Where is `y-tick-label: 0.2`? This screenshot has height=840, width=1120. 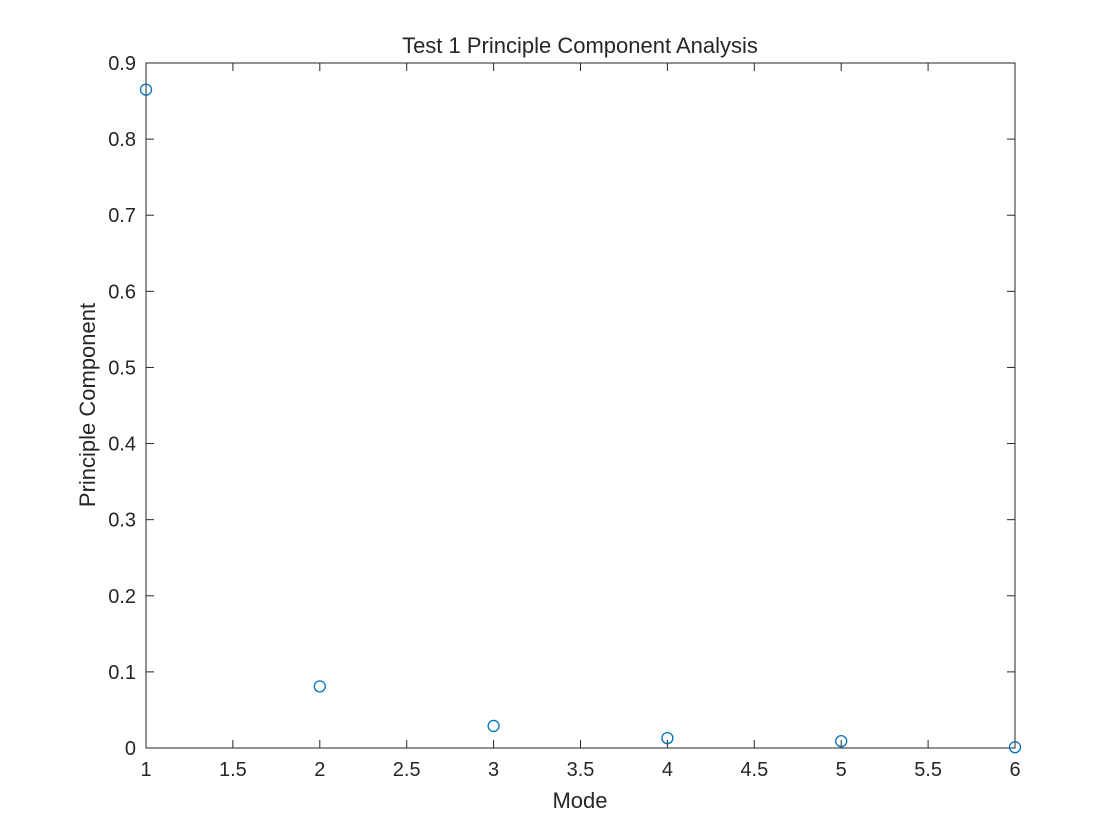
y-tick-label: 0.2 is located at coordinates (122, 597).